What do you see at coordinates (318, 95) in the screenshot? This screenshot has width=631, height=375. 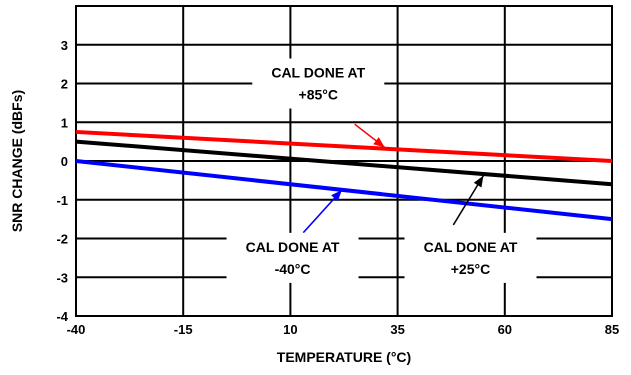 I see `annotation-text-0-1: +85°C` at bounding box center [318, 95].